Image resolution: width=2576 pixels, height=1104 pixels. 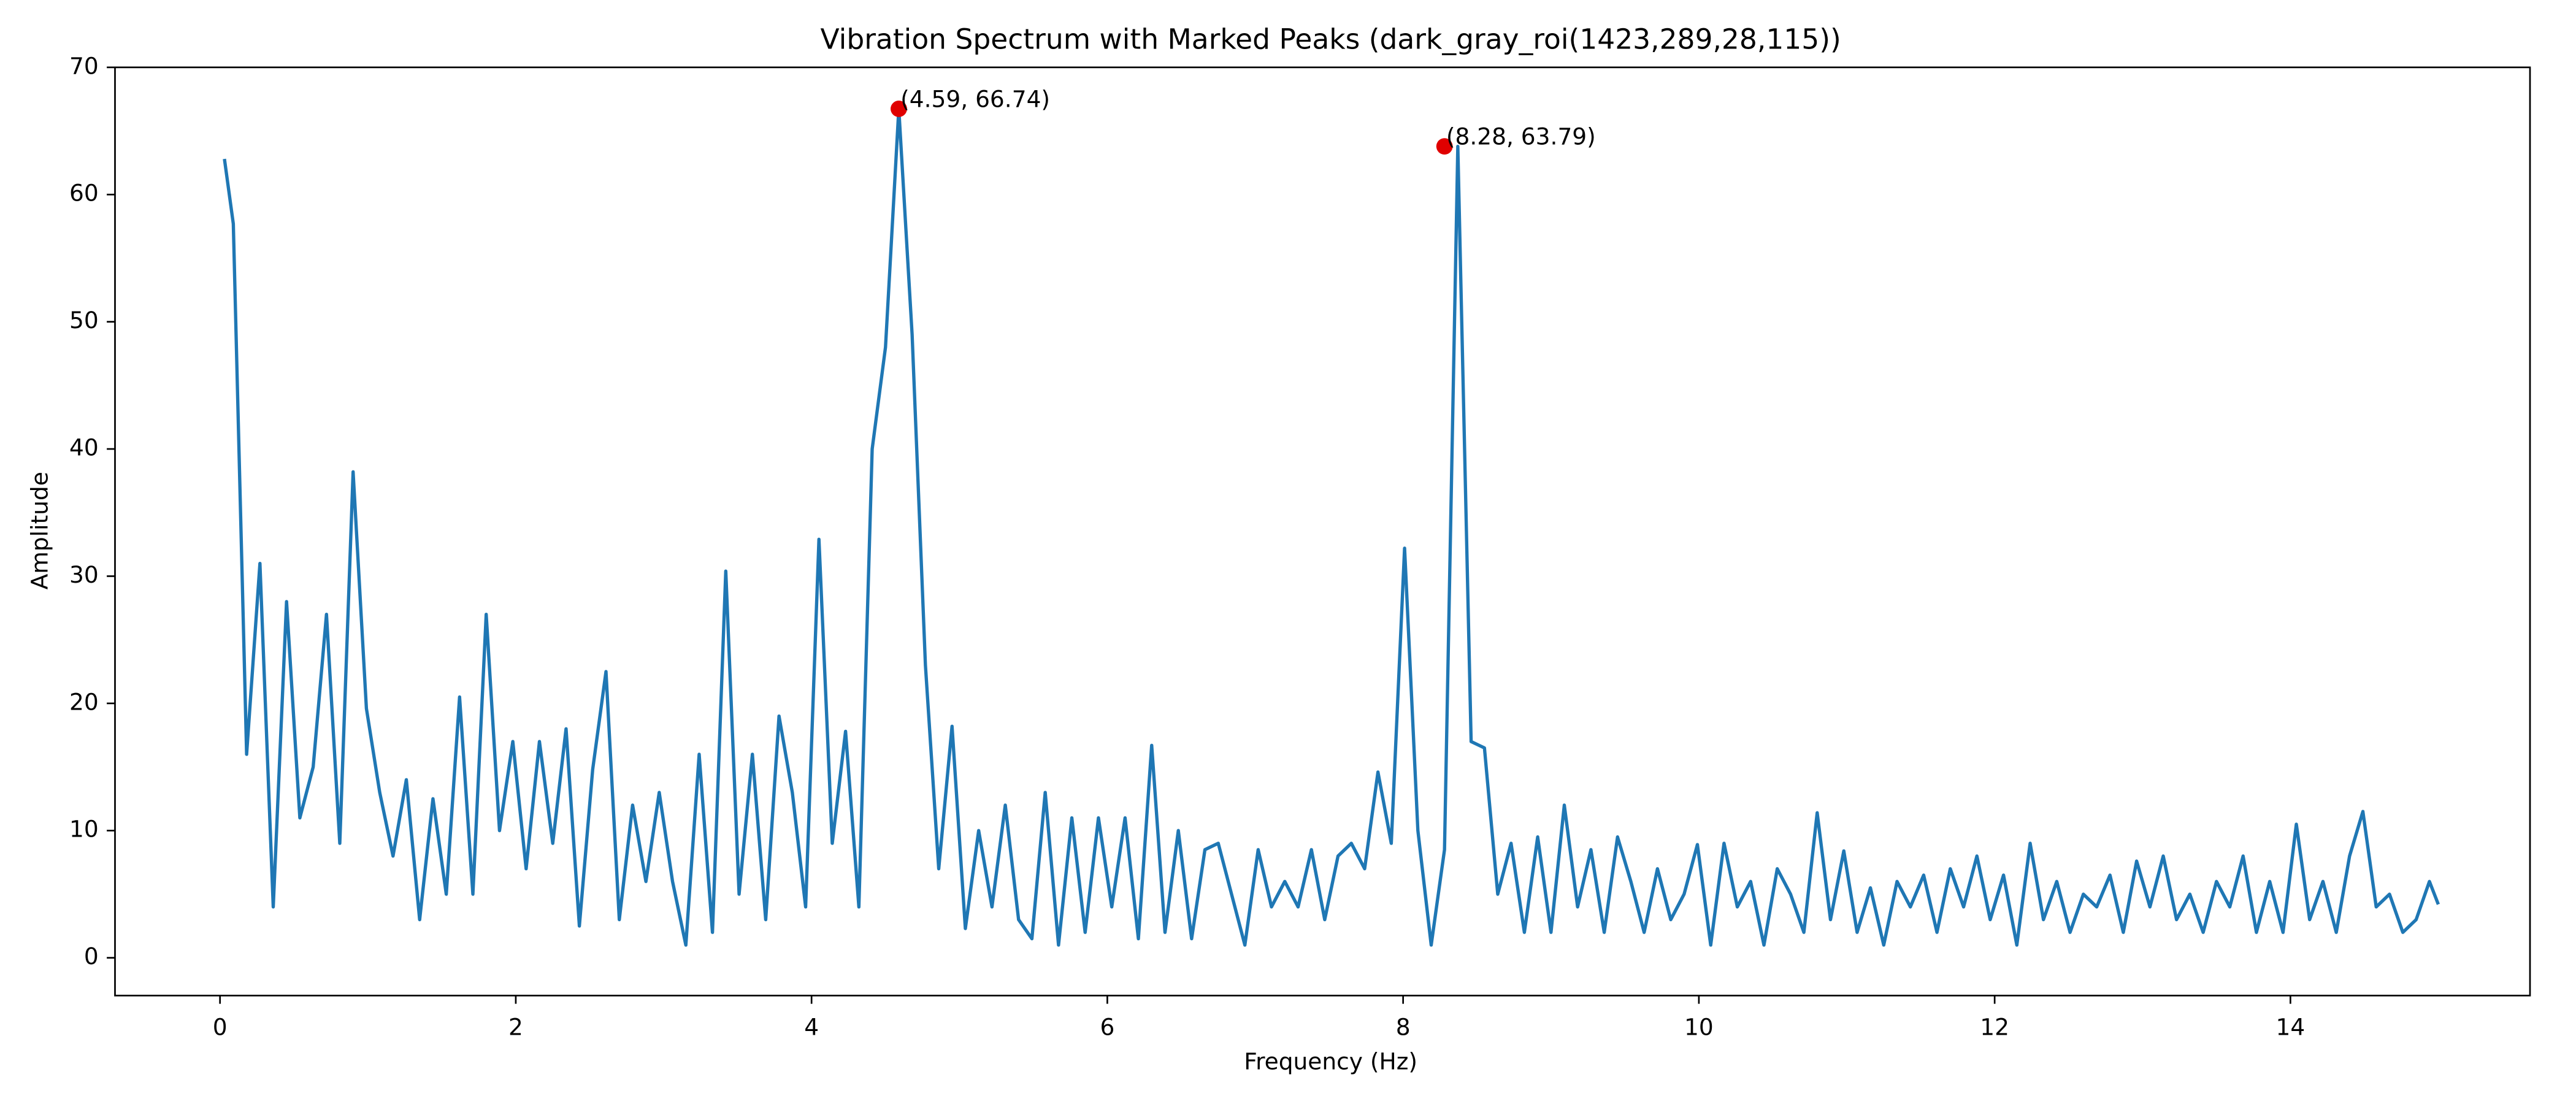 I want to click on x-tick-label: 12, so click(x=1994, y=1026).